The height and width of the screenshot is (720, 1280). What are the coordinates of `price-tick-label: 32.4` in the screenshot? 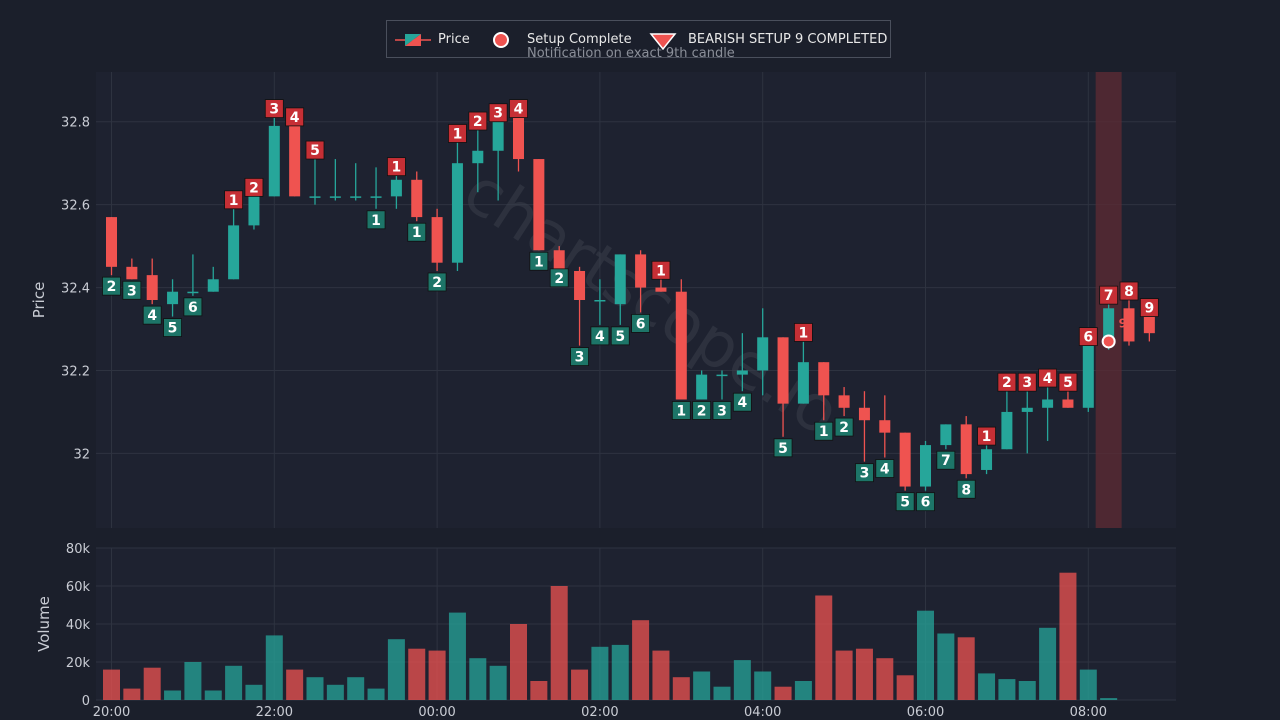 It's located at (75, 289).